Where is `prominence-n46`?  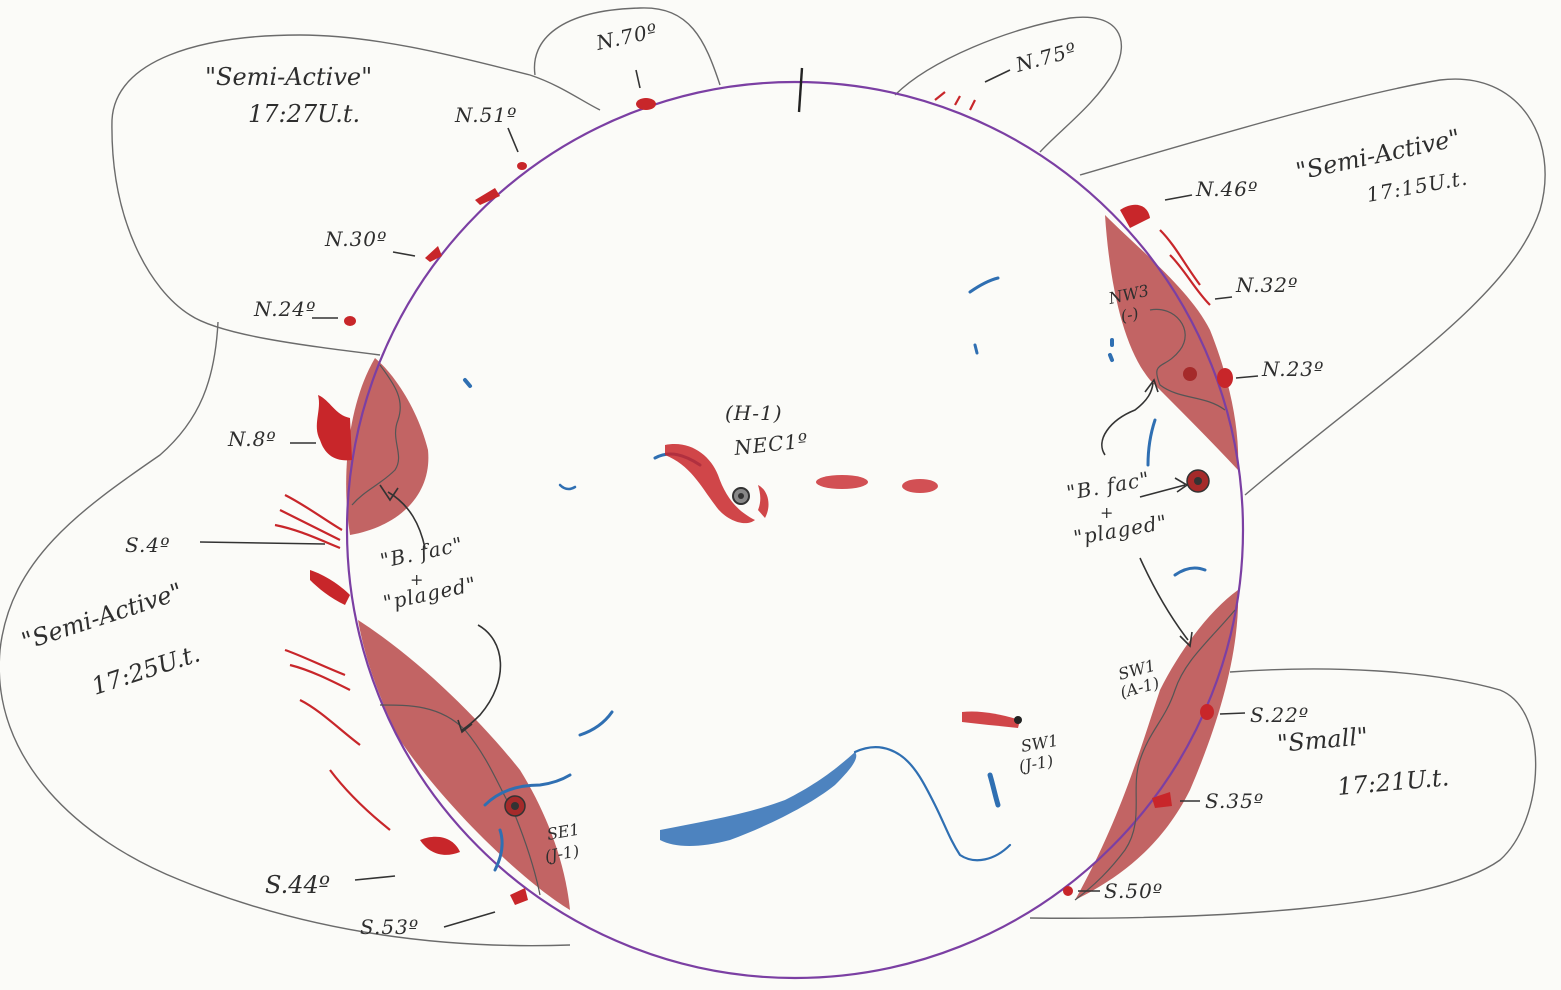 prominence-n46 is located at coordinates (1135, 216).